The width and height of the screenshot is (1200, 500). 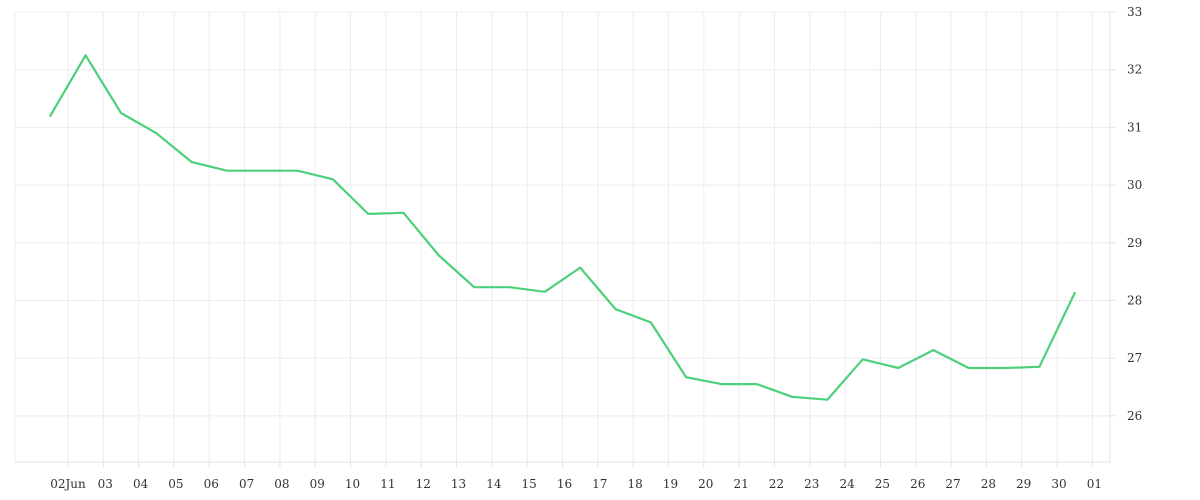 What do you see at coordinates (917, 484) in the screenshot?
I see `x-tick-label: 26` at bounding box center [917, 484].